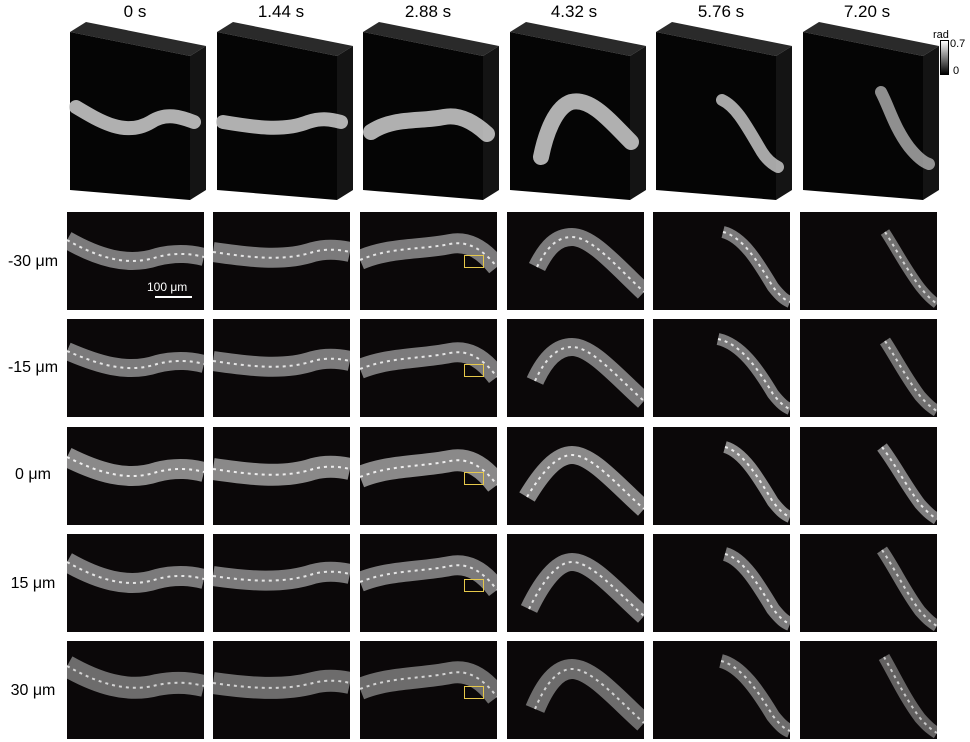 This screenshot has width=970, height=742. I want to click on volume-render-7-20s, so click(871, 111).